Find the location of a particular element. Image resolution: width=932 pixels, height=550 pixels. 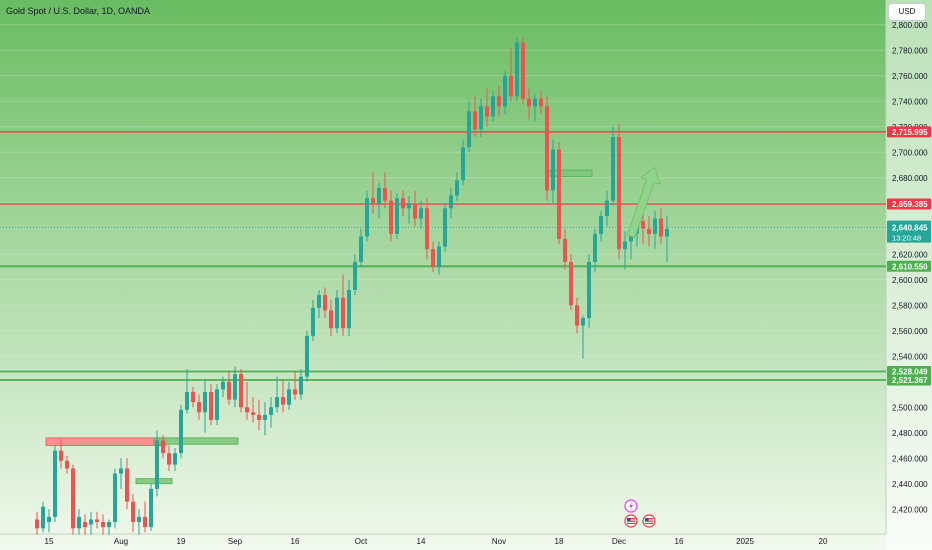

red-zone is located at coordinates (106, 441).